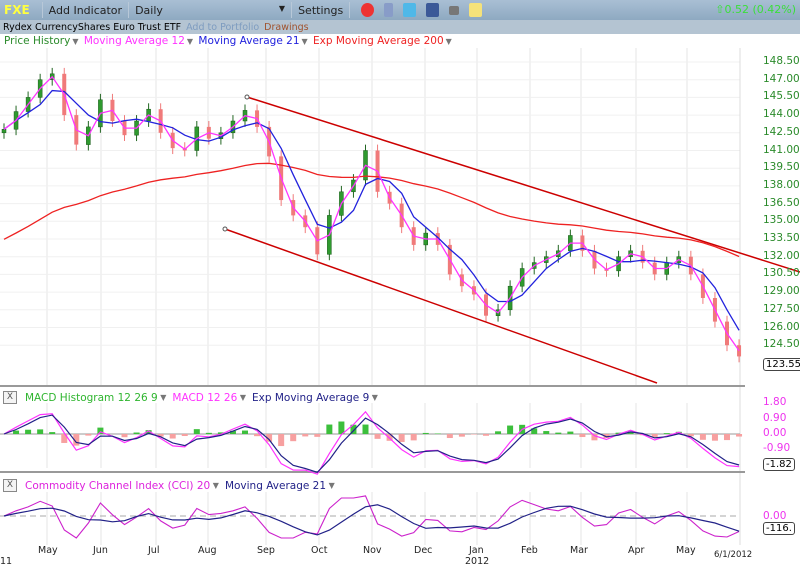  What do you see at coordinates (781, 184) in the screenshot?
I see `price-axis-label: 138.00` at bounding box center [781, 184].